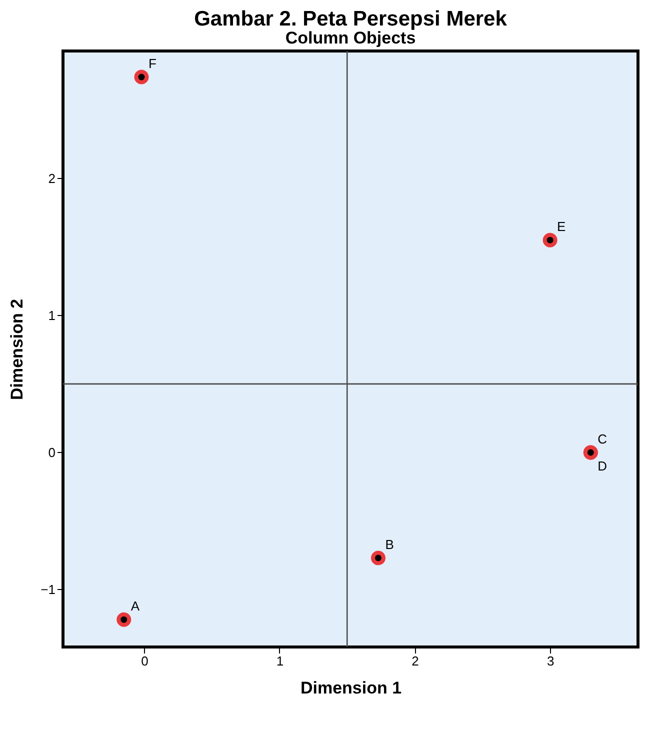  What do you see at coordinates (52, 452) in the screenshot?
I see `y-tick-label: 0` at bounding box center [52, 452].